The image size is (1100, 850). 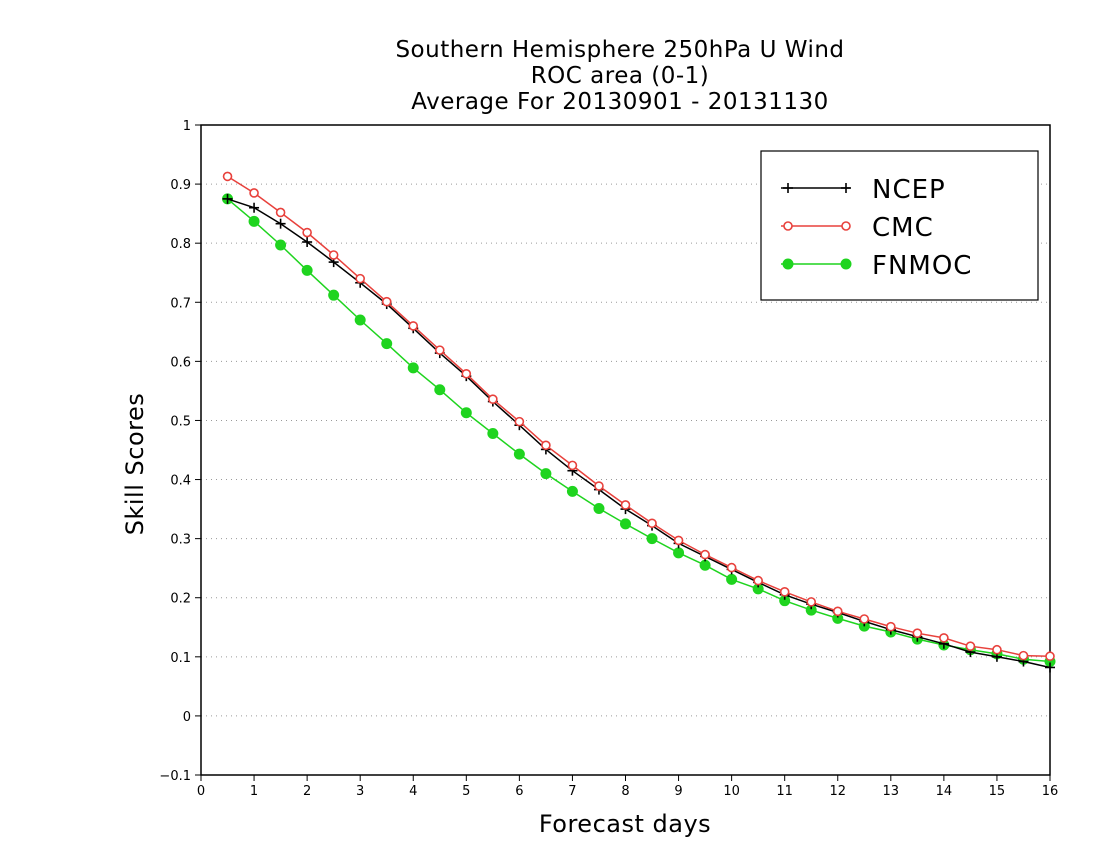 What do you see at coordinates (625, 791) in the screenshot?
I see `x-tick-label: 8` at bounding box center [625, 791].